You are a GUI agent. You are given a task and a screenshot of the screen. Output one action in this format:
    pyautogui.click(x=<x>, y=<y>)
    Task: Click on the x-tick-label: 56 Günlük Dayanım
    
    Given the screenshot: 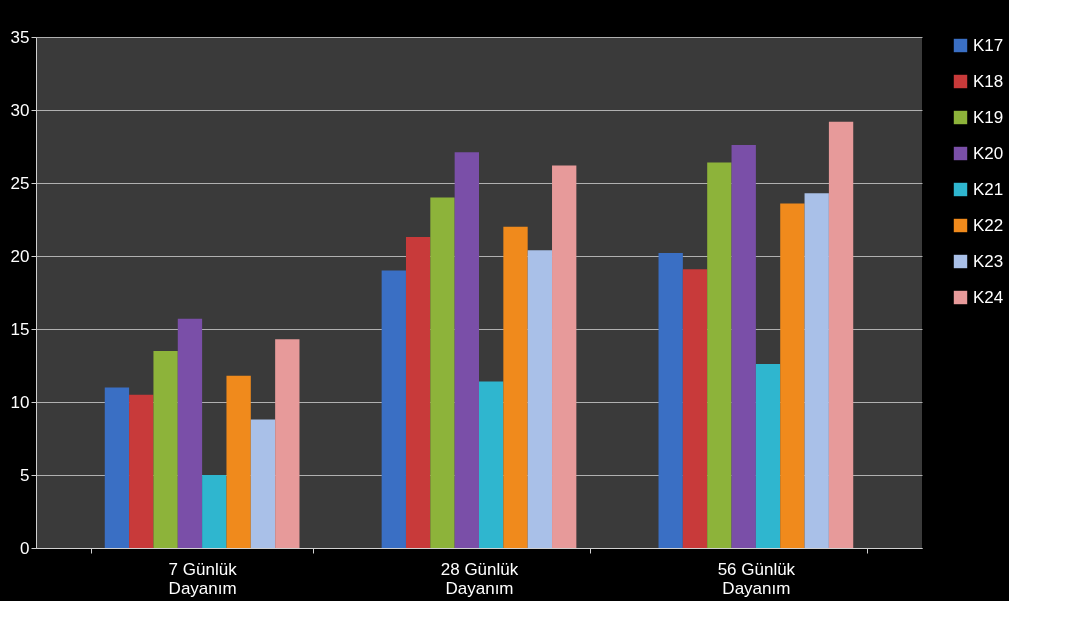 What is the action you would take?
    pyautogui.click(x=756, y=578)
    